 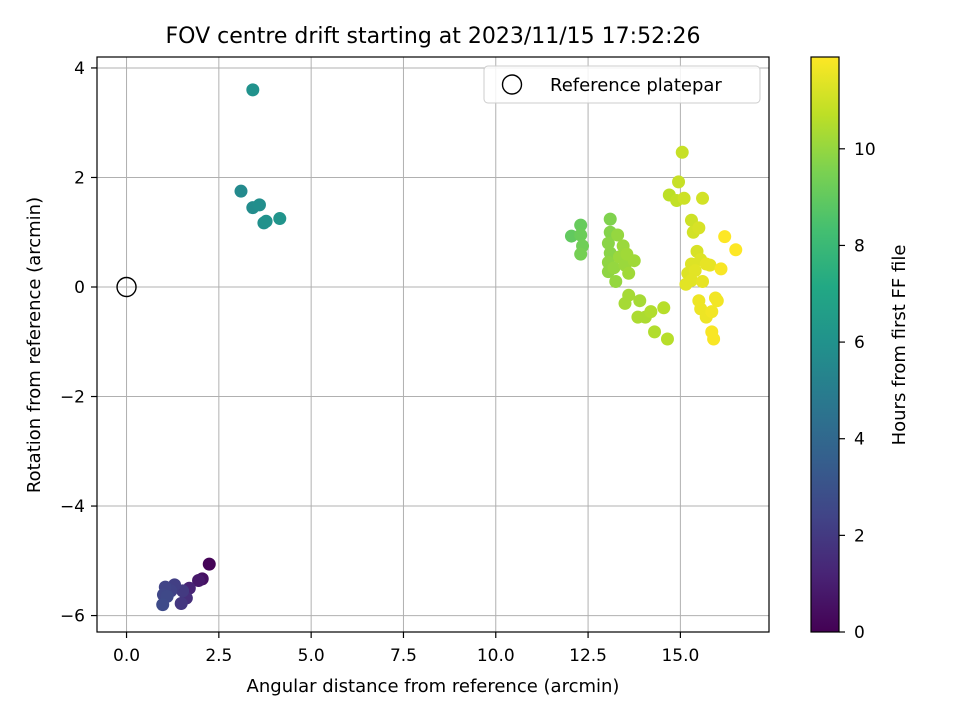 I want to click on x-axis-ticks: 0.0 2.5 5.0 7.5 10.0 12.5 15.0, so click(x=406, y=649).